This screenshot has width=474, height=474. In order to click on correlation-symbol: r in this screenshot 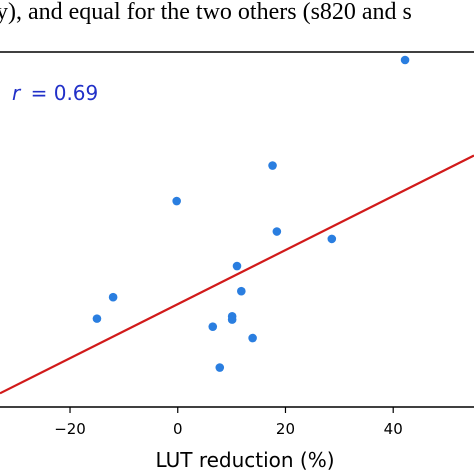, I will do `click(17, 93)`.